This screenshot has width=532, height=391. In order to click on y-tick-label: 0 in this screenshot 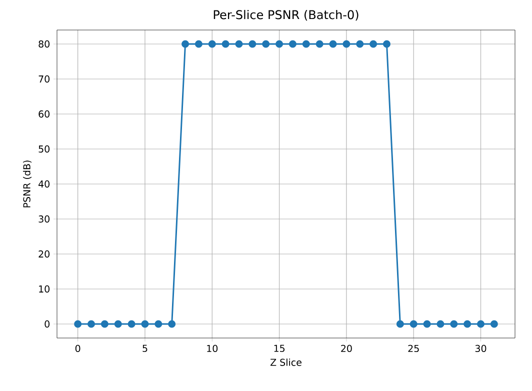, I will do `click(47, 324)`.